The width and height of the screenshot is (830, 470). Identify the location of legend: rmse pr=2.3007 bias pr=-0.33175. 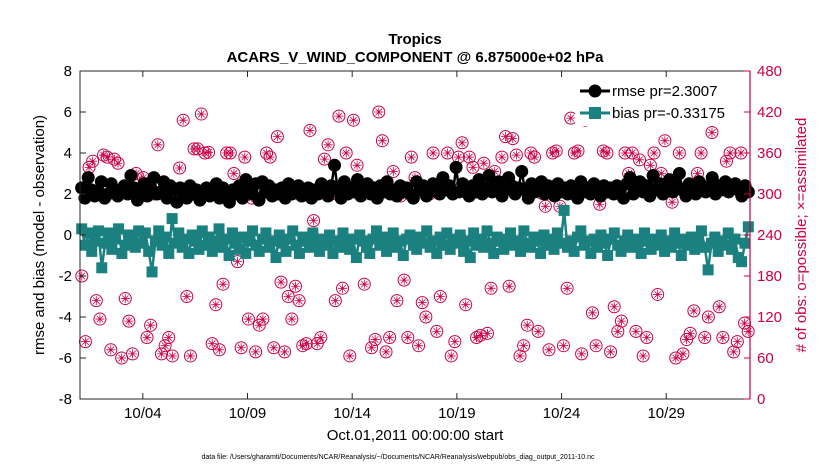
(657, 102).